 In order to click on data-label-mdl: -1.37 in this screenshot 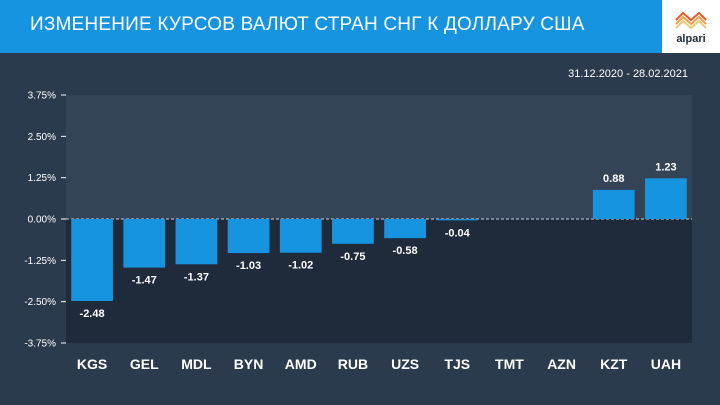, I will do `click(196, 277)`.